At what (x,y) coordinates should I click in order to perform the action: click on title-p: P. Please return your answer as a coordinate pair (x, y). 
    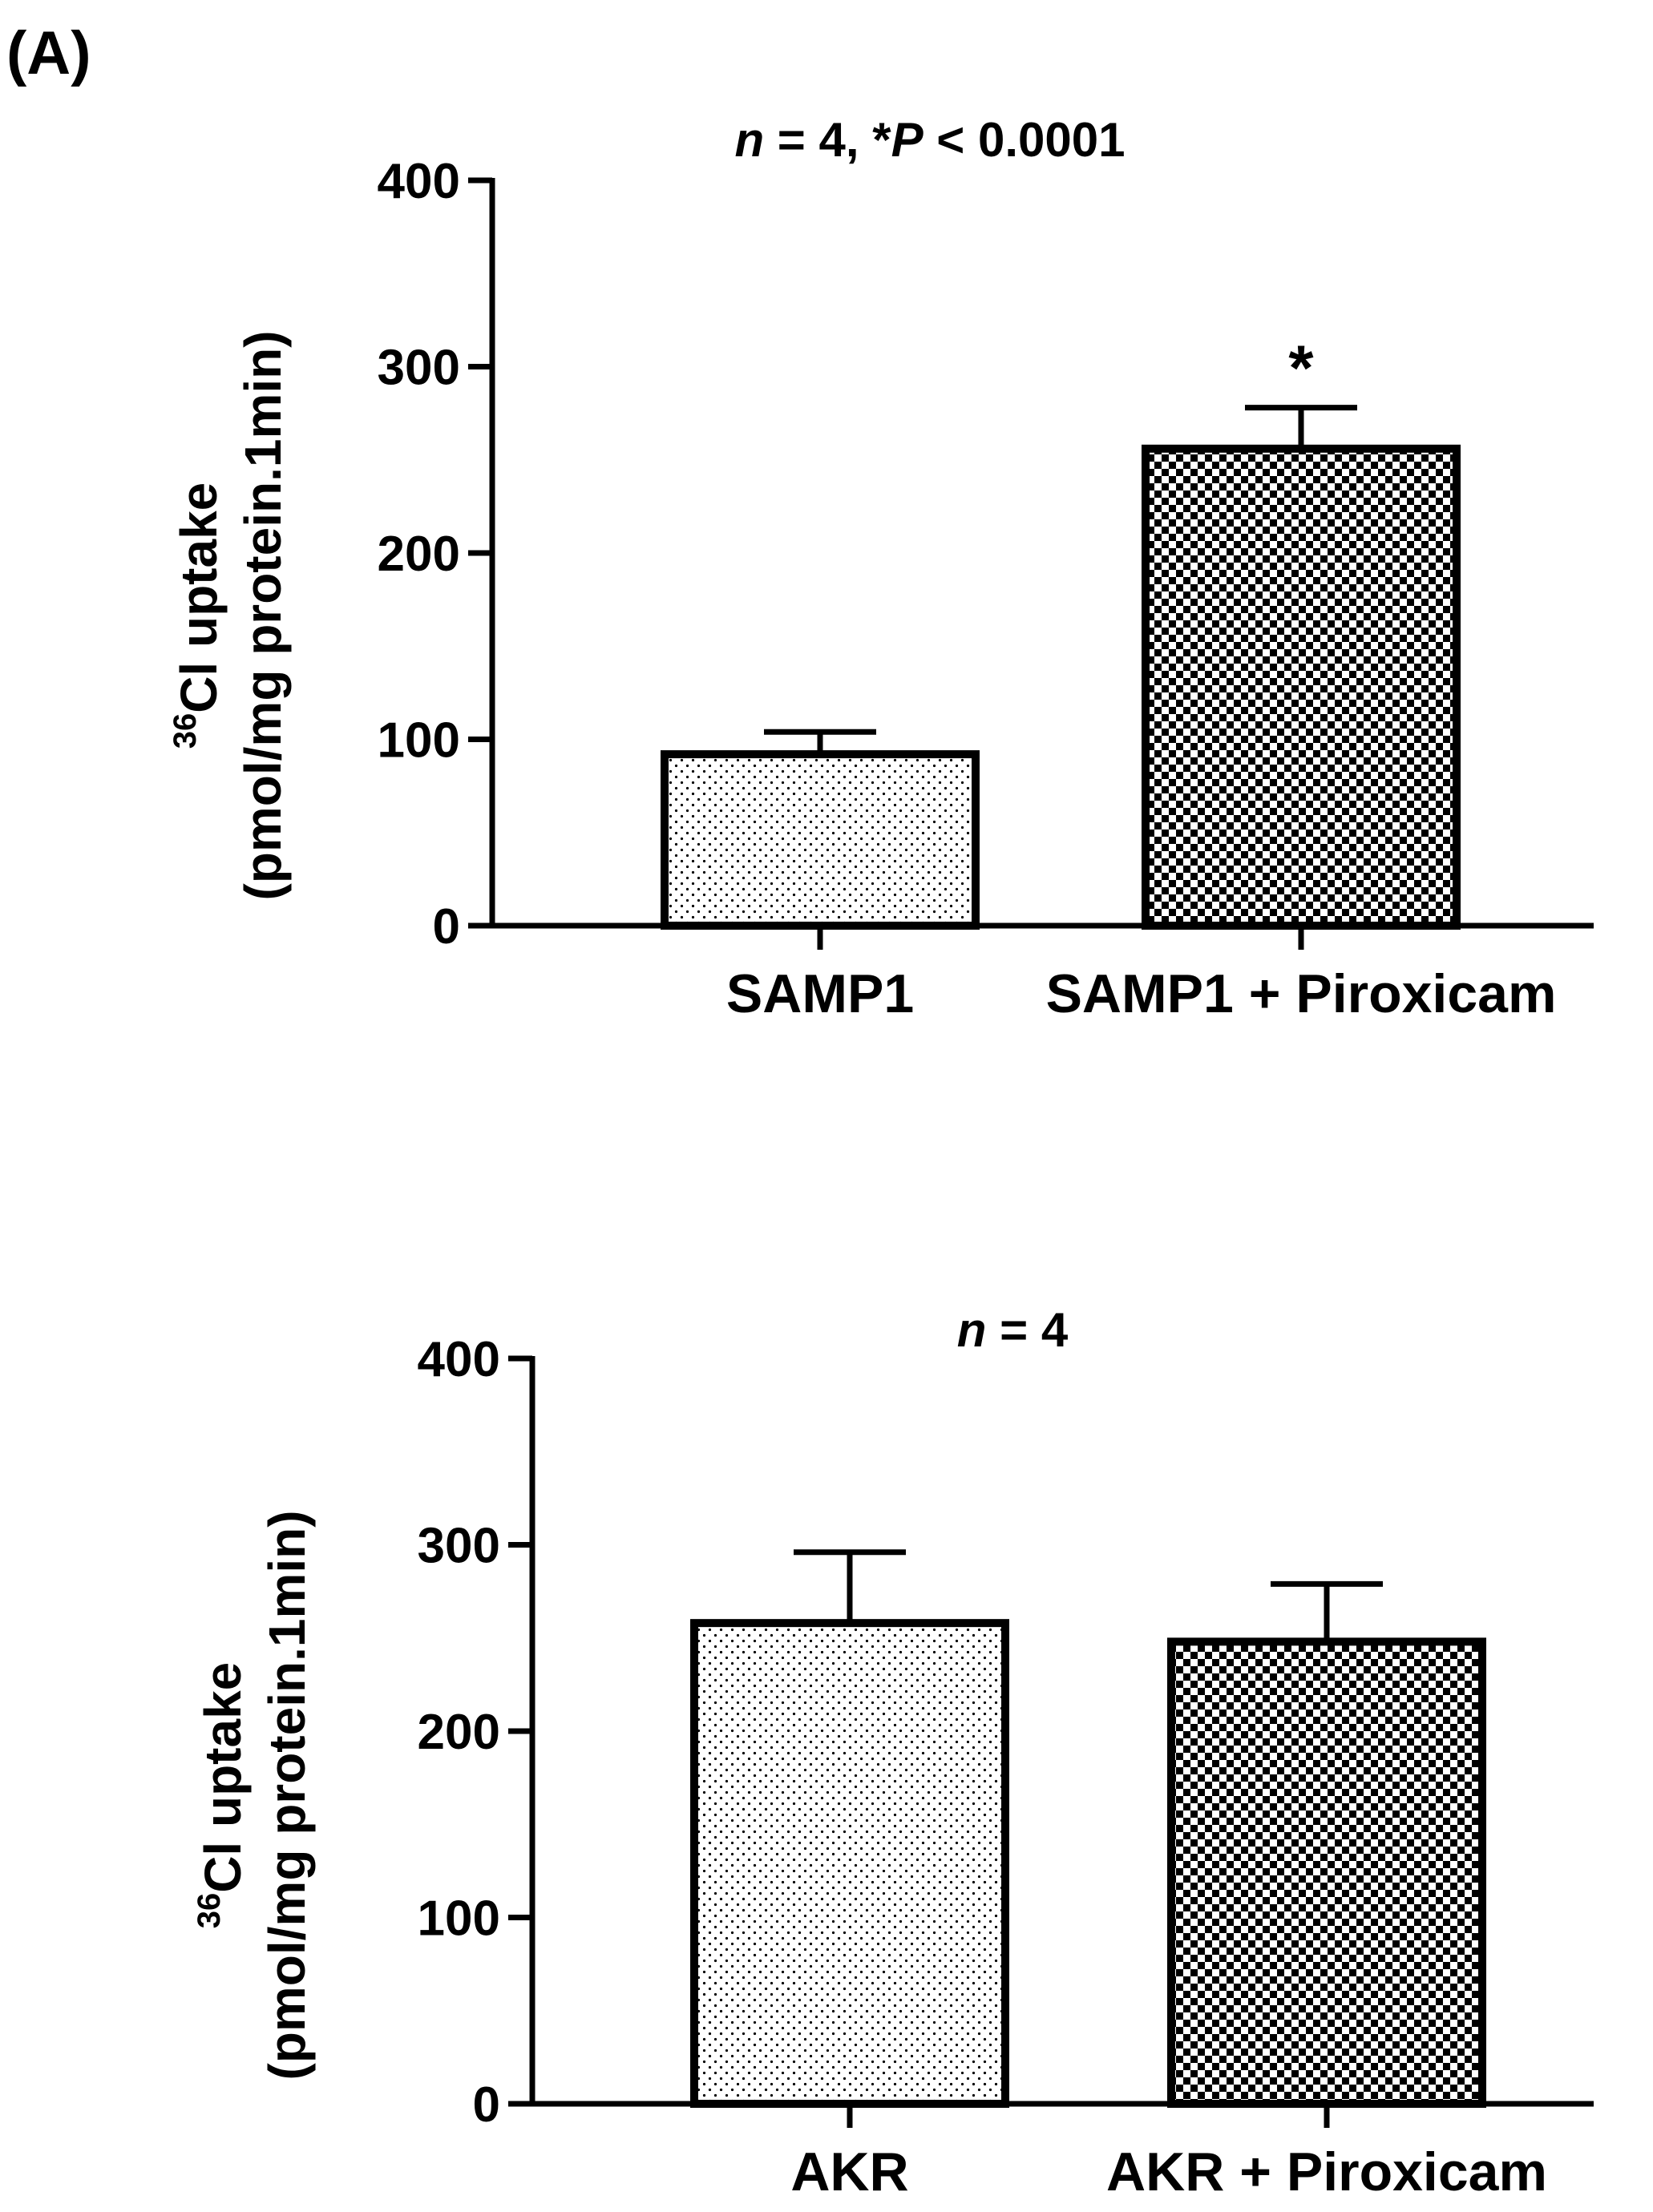
    Looking at the image, I should click on (907, 140).